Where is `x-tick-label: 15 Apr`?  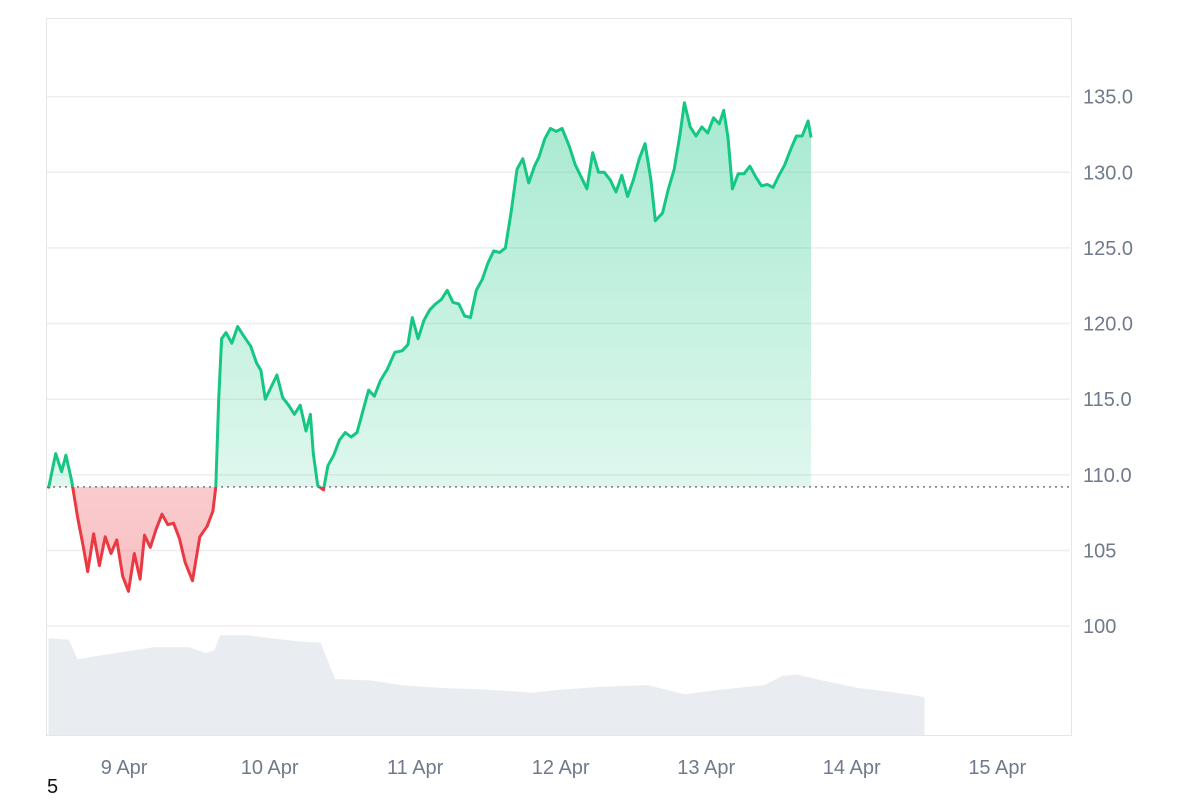
x-tick-label: 15 Apr is located at coordinates (997, 768).